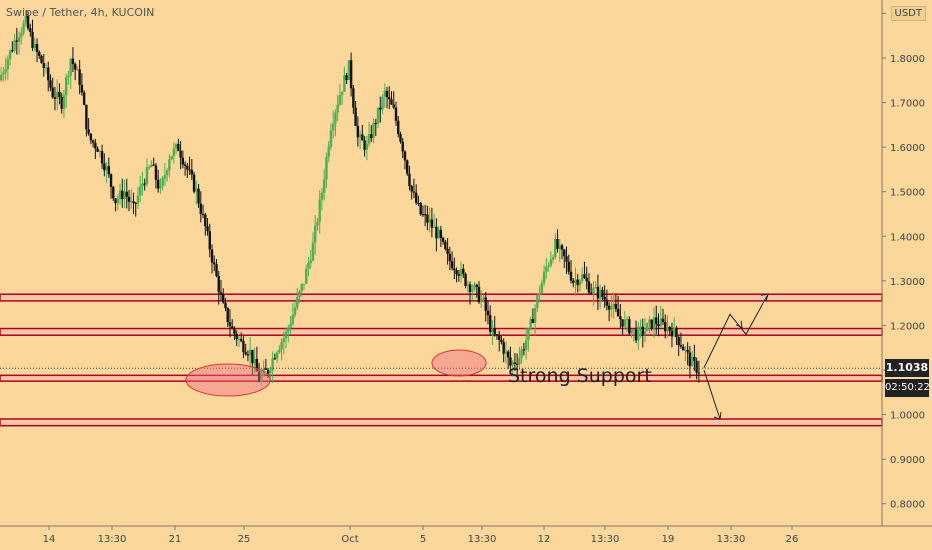 The height and width of the screenshot is (550, 932). What do you see at coordinates (175, 539) in the screenshot?
I see `x-tick-label: 21` at bounding box center [175, 539].